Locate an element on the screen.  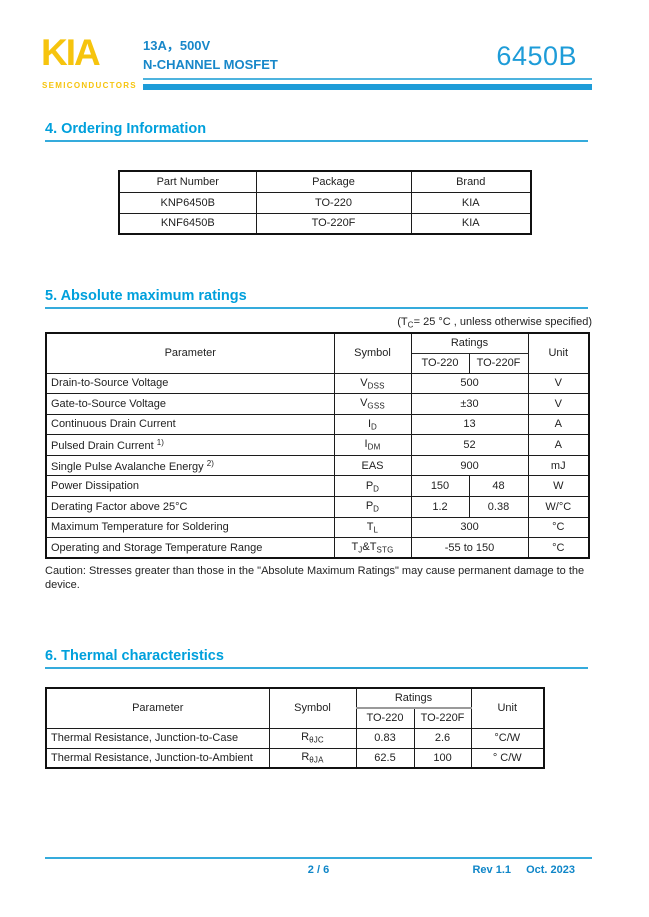
rating-to220f-cell: 100 is located at coordinates (442, 758).